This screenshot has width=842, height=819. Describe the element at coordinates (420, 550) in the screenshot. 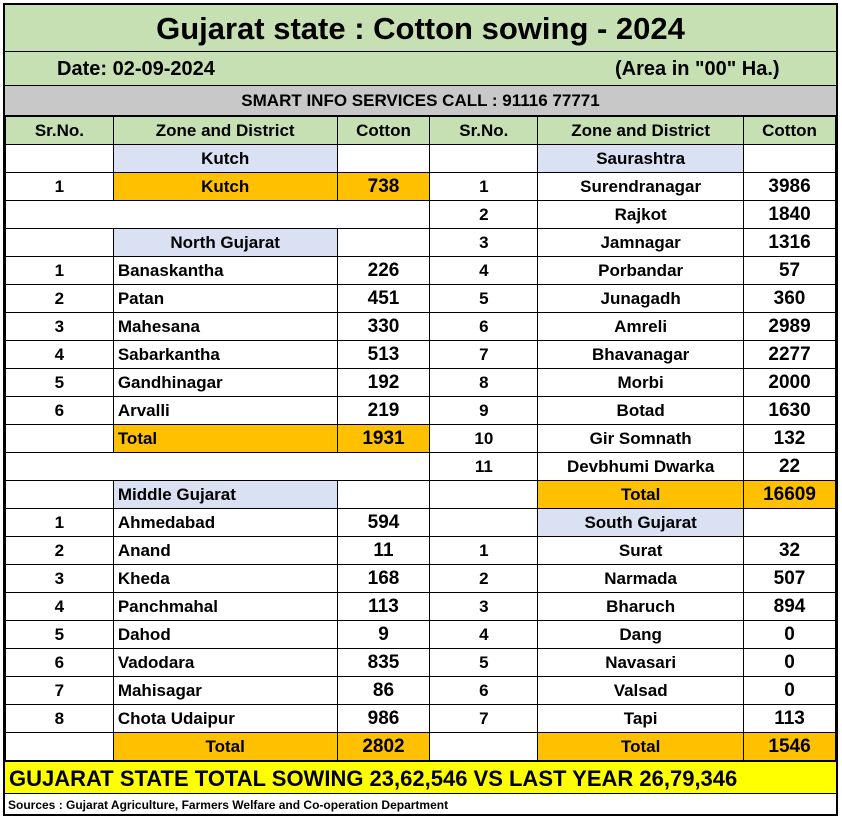

I see `table-row: 2 Anand 11 1 Surat 32` at that location.